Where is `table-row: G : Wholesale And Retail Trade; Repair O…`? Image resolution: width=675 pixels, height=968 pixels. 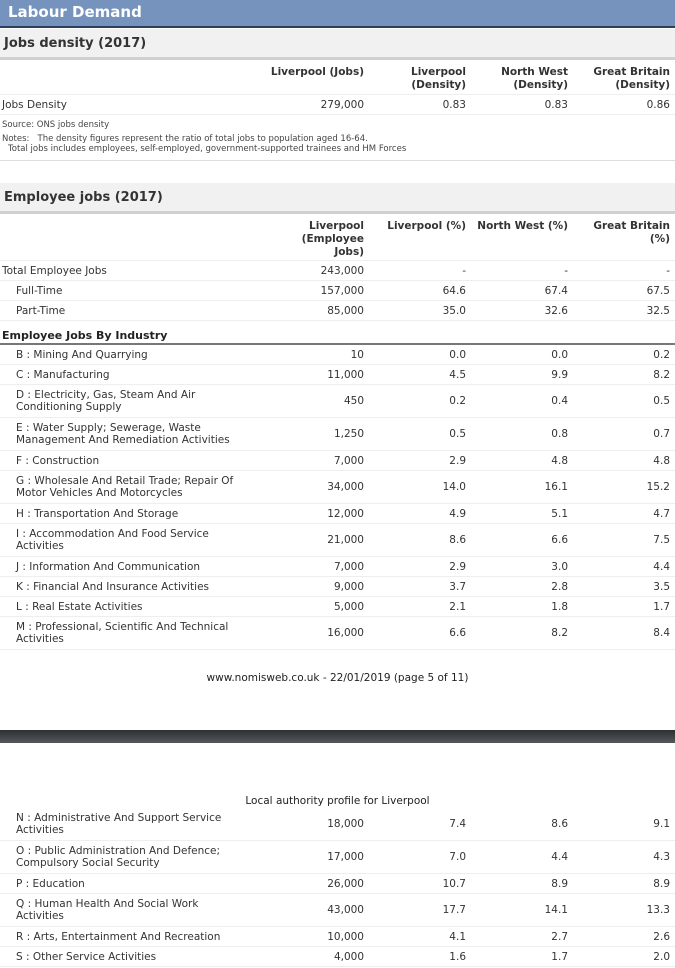 table-row: G : Wholesale And Retail Trade; Repair O… is located at coordinates (337, 487).